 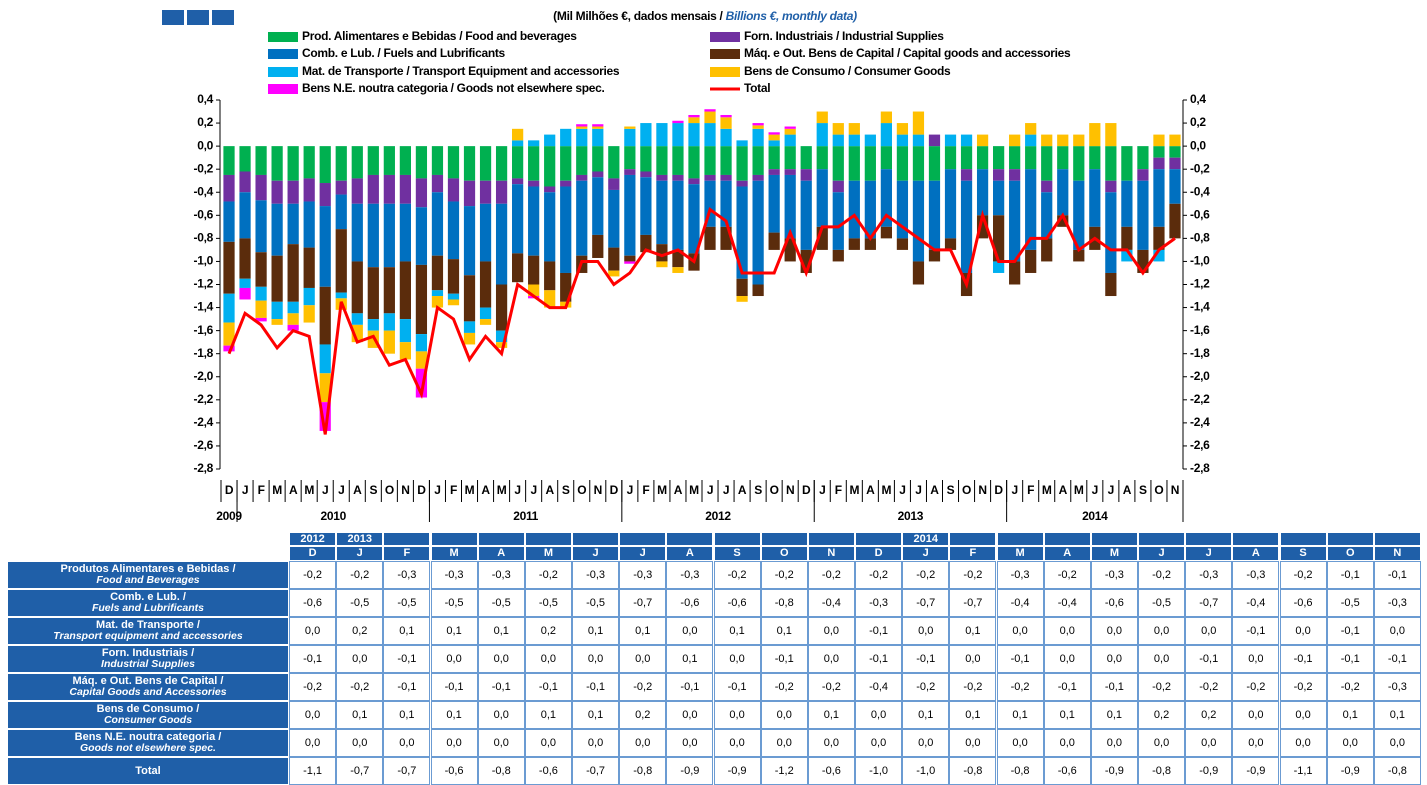 I want to click on y-tick-label: -2,8, so click(x=1200, y=468).